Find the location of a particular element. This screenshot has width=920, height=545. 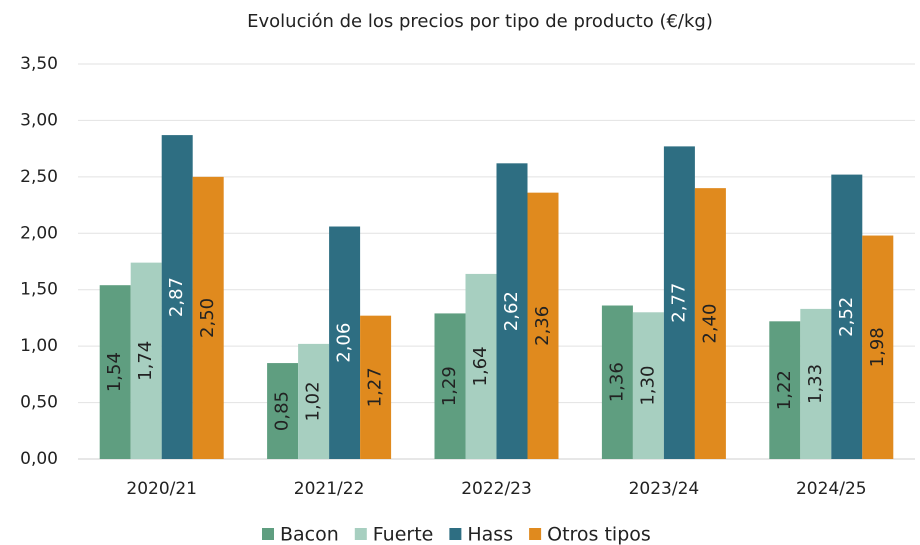

data-label: 2,50 is located at coordinates (207, 318).